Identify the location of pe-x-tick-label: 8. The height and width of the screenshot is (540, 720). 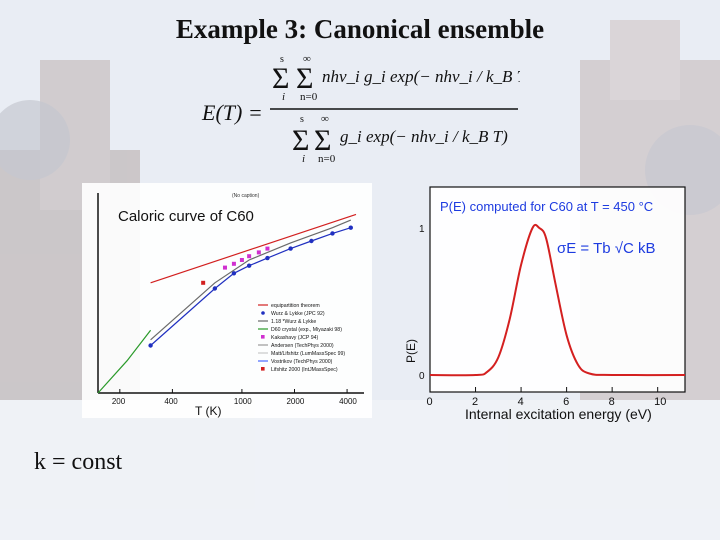
(612, 402).